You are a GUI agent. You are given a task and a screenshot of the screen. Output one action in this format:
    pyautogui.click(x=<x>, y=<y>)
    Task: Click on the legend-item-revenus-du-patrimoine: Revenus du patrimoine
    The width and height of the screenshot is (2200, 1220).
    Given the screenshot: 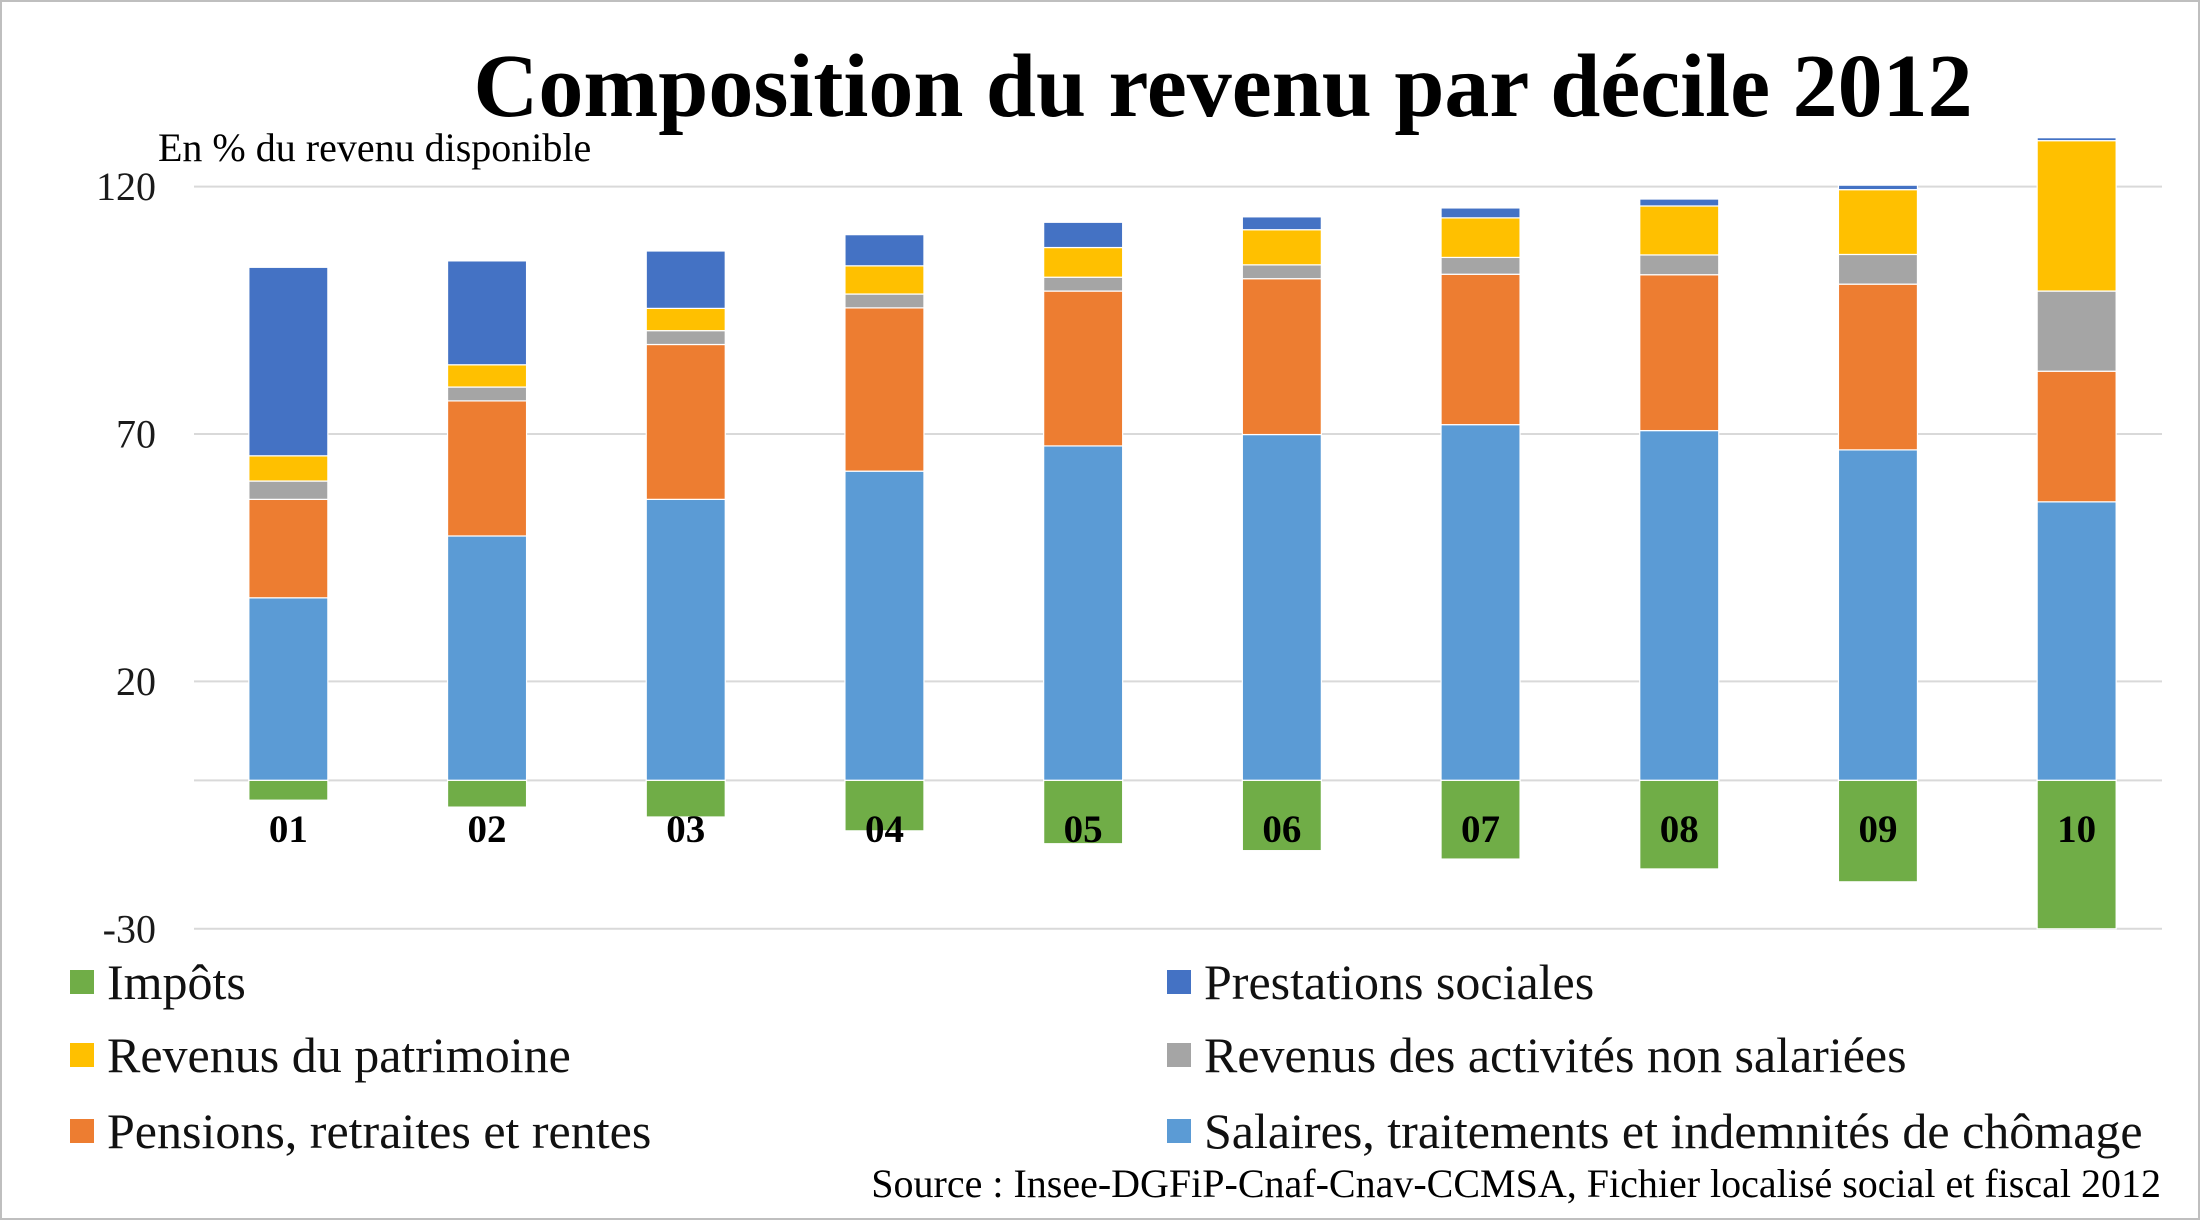 What is the action you would take?
    pyautogui.click(x=320, y=1055)
    